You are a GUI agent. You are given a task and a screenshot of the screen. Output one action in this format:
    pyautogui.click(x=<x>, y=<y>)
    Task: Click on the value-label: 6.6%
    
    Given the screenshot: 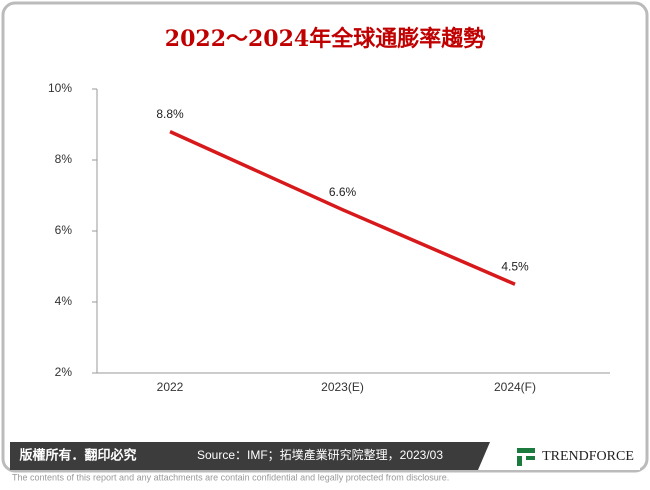 What is the action you would take?
    pyautogui.click(x=343, y=192)
    